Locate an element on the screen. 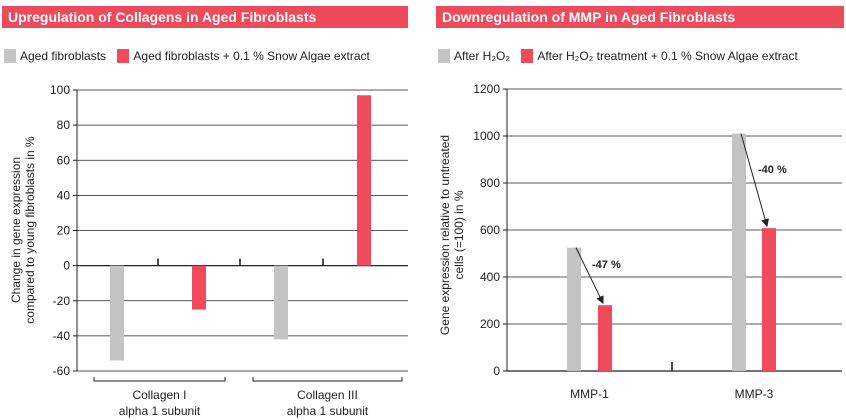 This screenshot has width=846, height=420. y-tick-label: 1200 is located at coordinates (486, 89).